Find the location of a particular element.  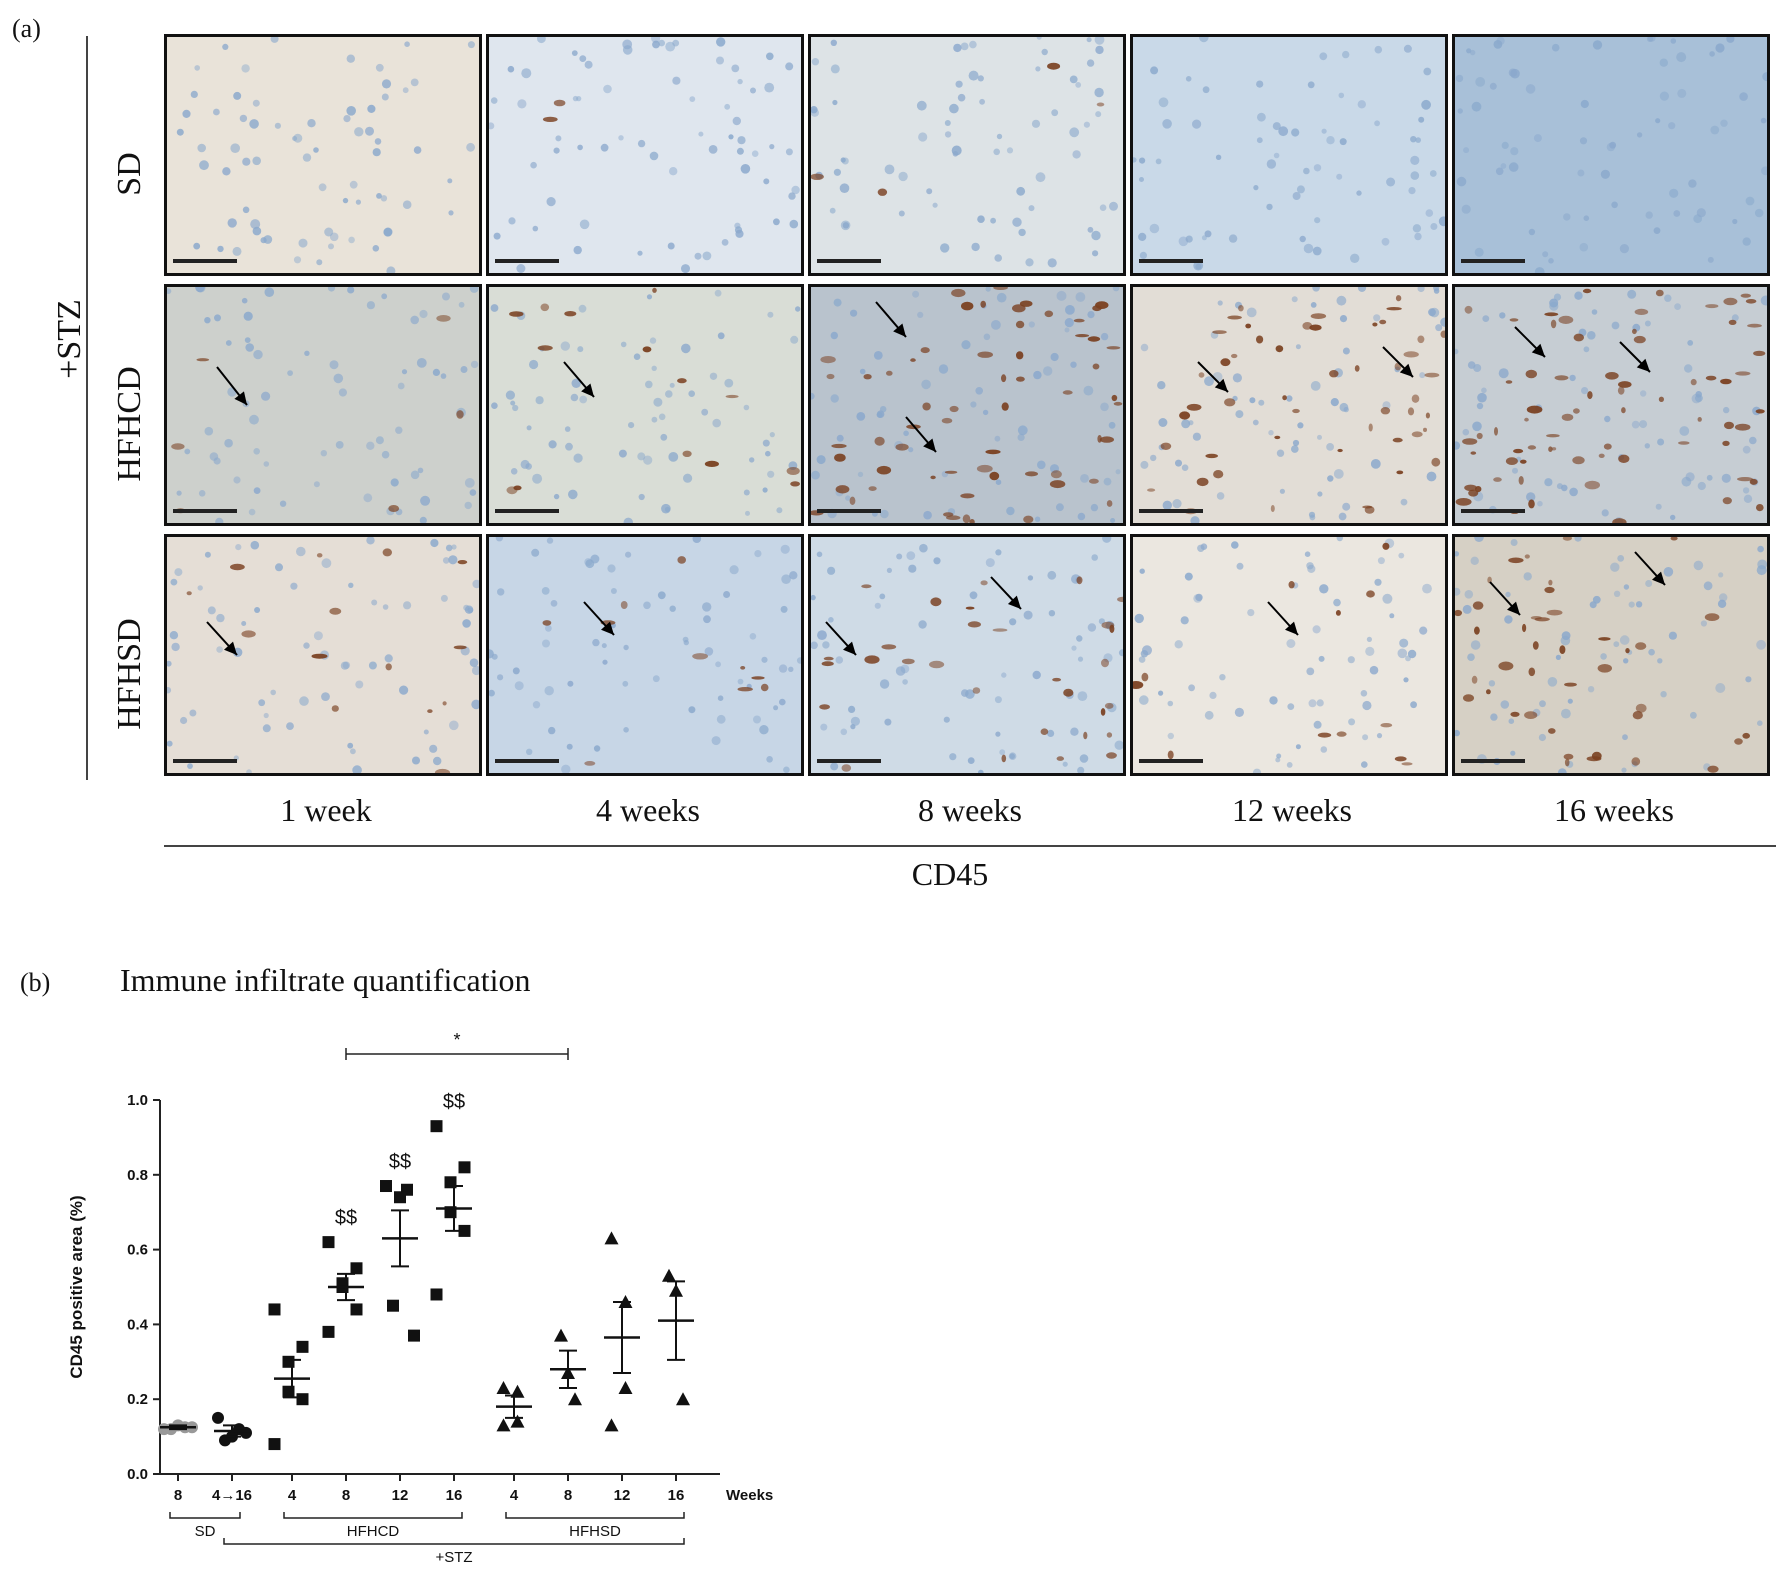

y-tick-label: 0.8 is located at coordinates (137, 1175).